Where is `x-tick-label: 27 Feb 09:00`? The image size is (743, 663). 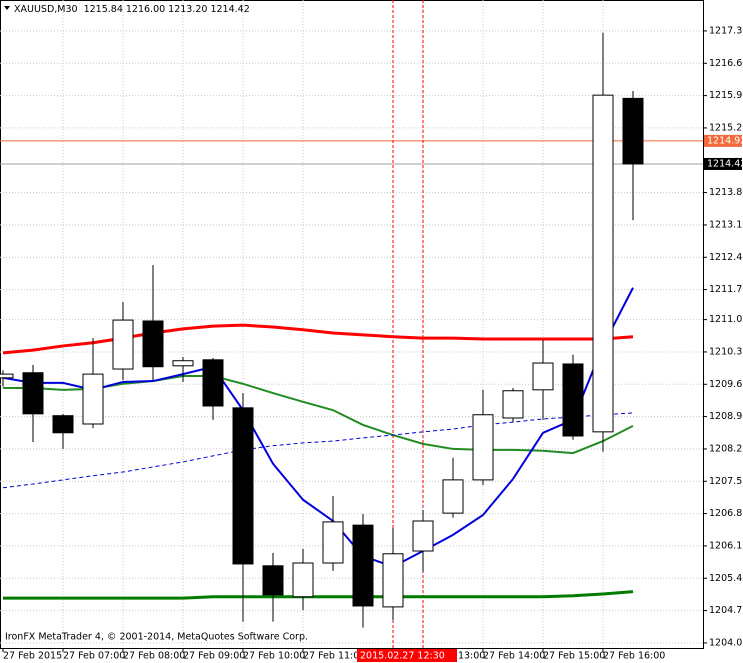 x-tick-label: 27 Feb 09:00 is located at coordinates (214, 656).